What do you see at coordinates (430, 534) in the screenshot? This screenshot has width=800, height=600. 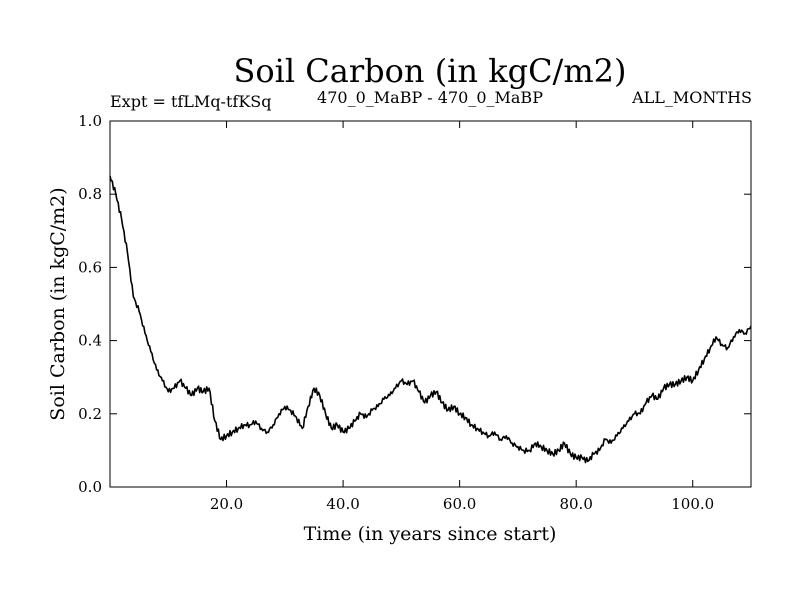 I see `x-axis-label: Time (in years since start)` at bounding box center [430, 534].